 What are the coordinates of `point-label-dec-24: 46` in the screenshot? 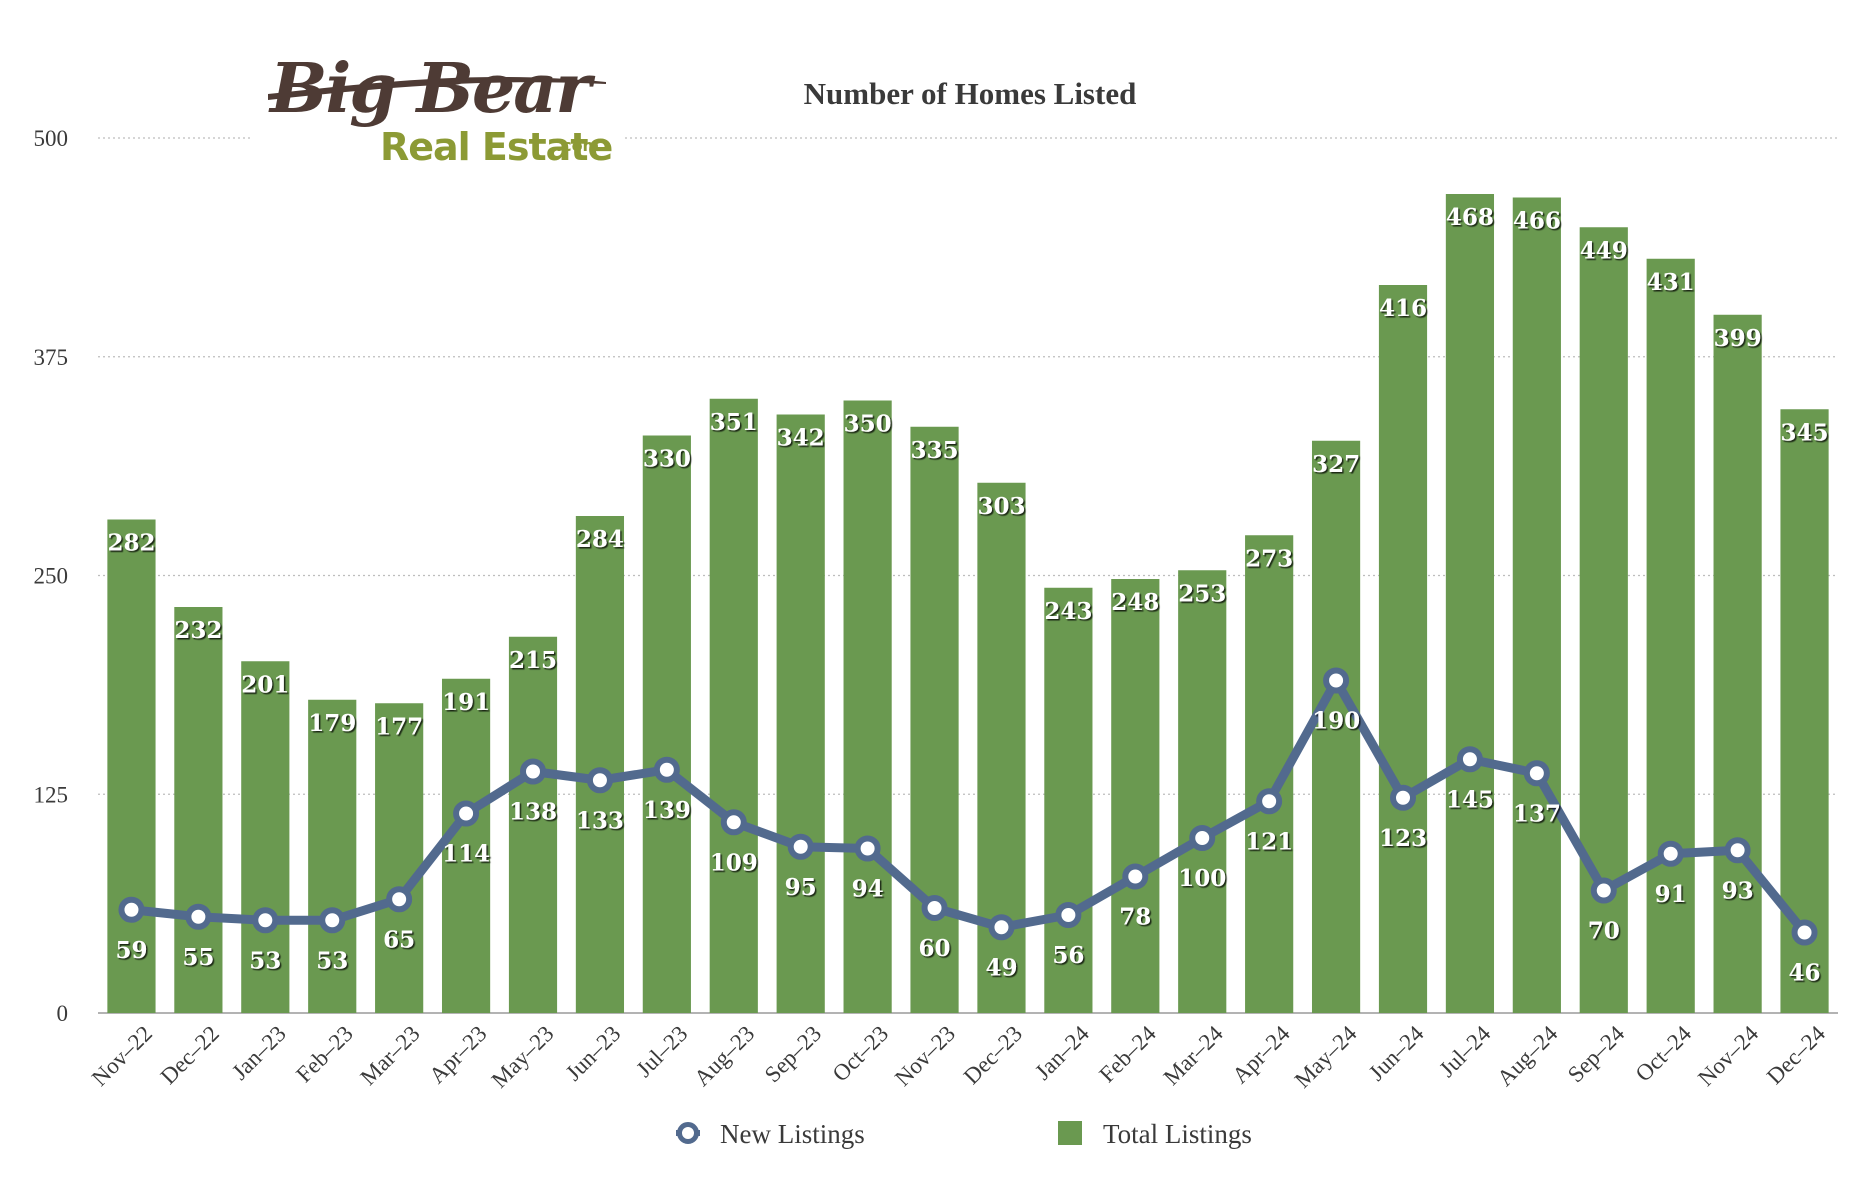 It's located at (1805, 973).